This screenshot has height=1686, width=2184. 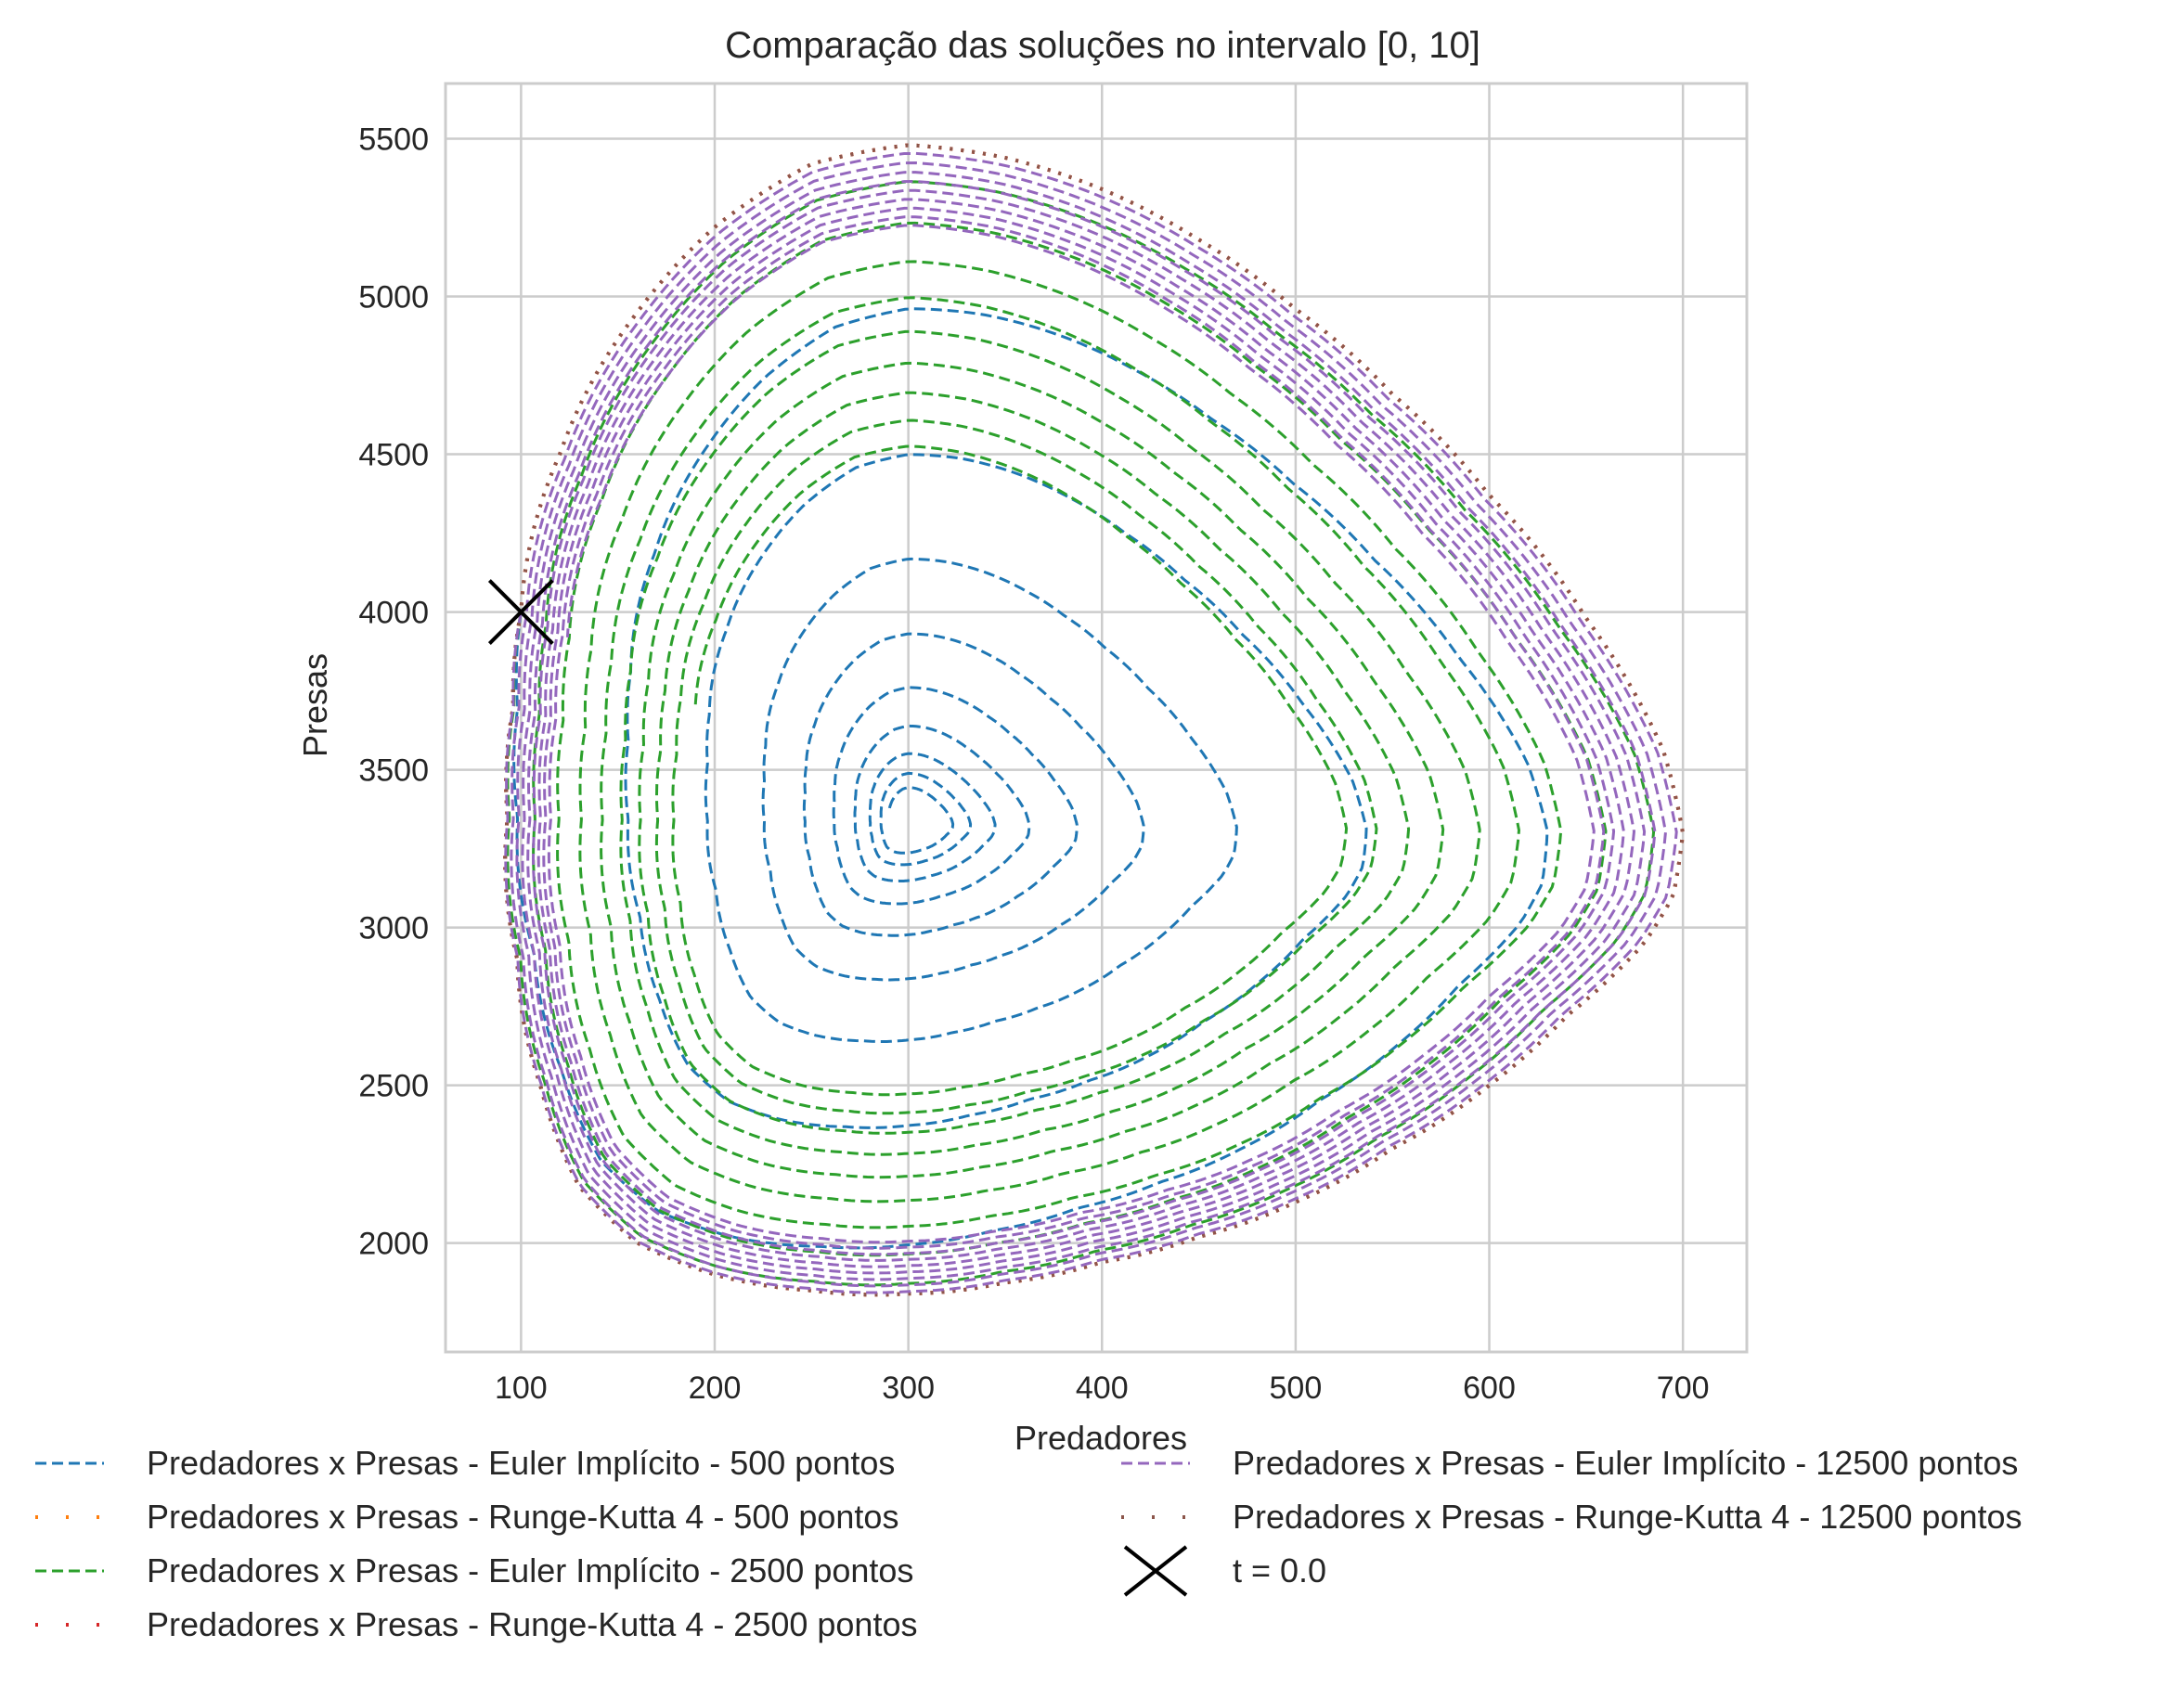 I want to click on x-tick-label: 100, so click(x=521, y=1389).